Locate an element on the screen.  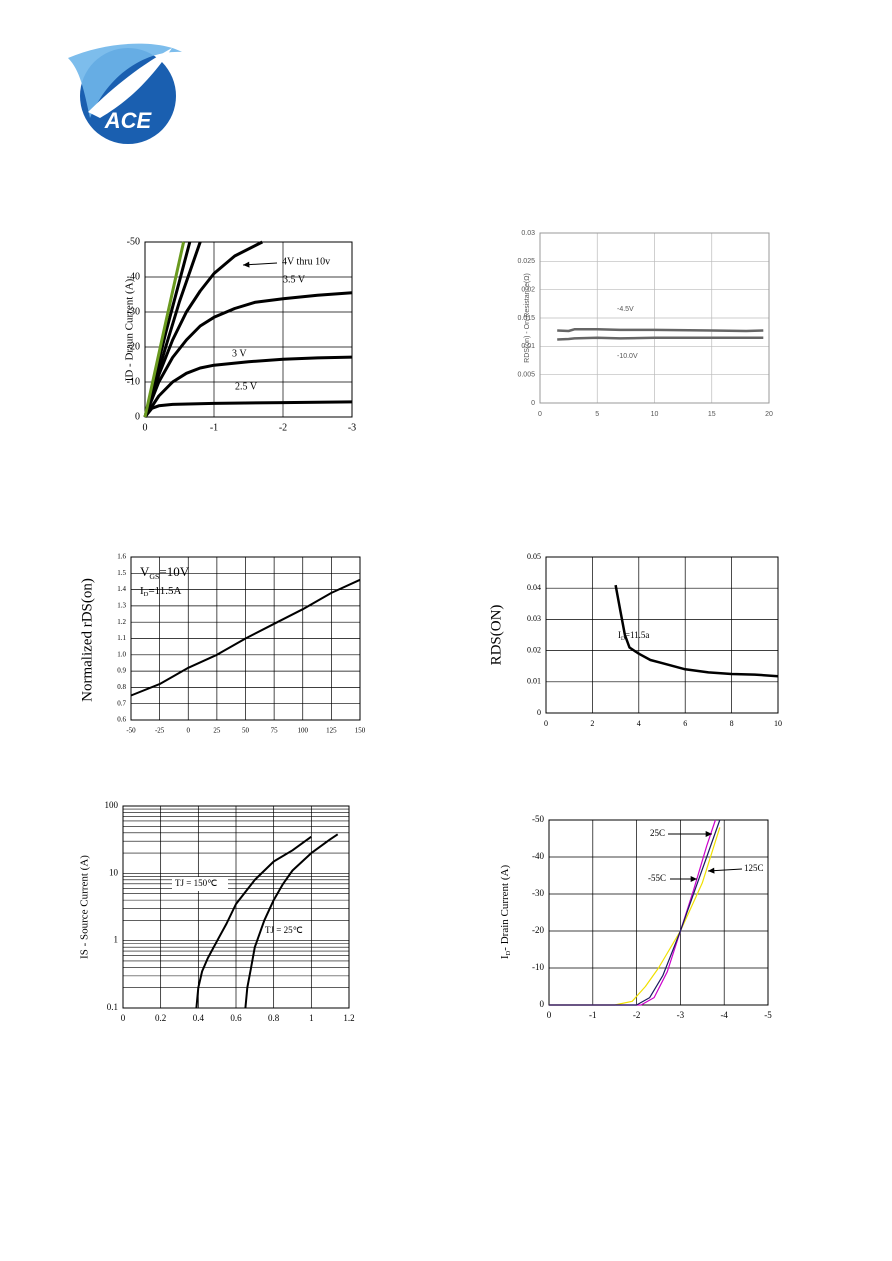
x-tick-label: 125 is located at coordinates (331, 731).